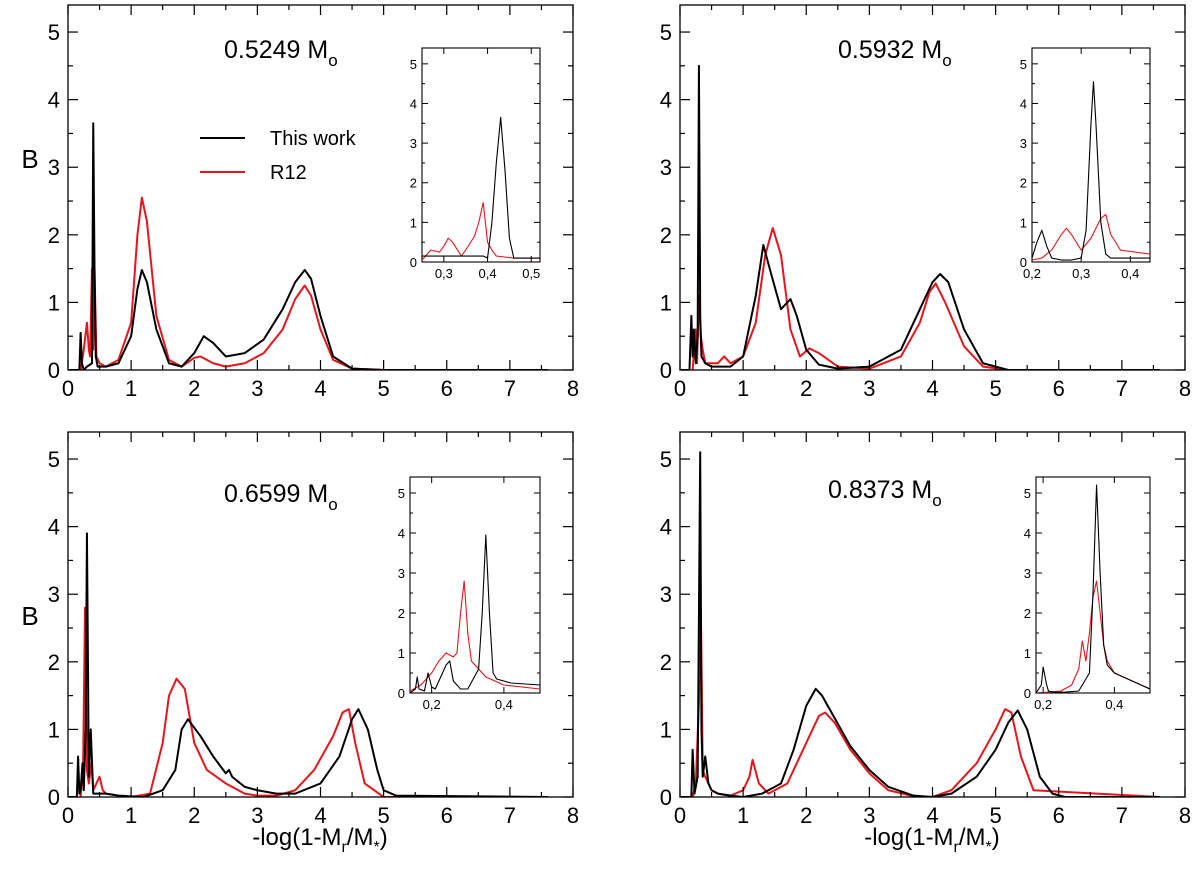 This screenshot has width=1200, height=880. Describe the element at coordinates (444, 273) in the screenshot. I see `inset-x-tick-label: 0,3` at that location.